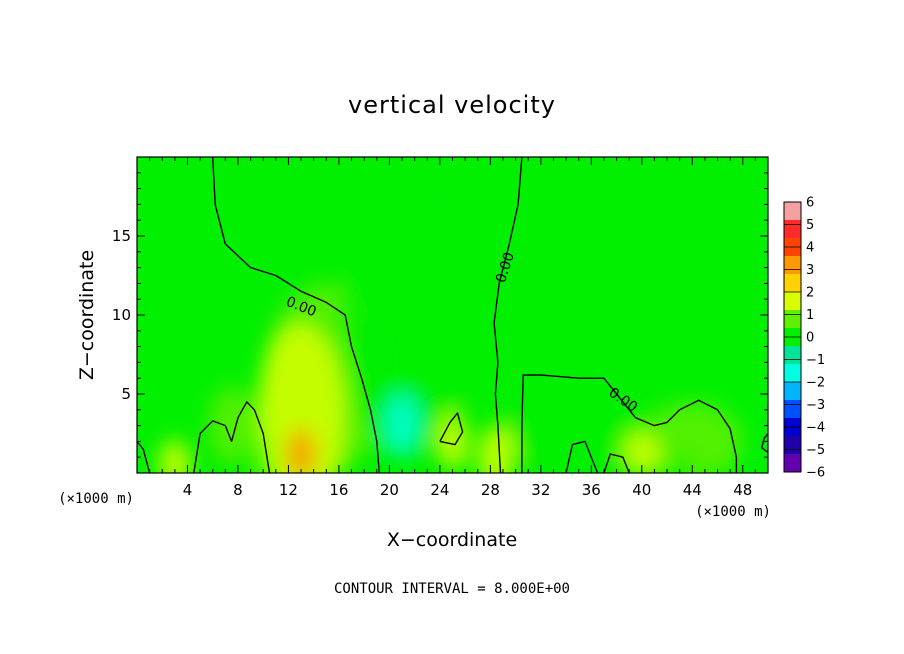 This screenshot has height=654, width=904. I want to click on colorbar-label-0: 6, so click(810, 203).